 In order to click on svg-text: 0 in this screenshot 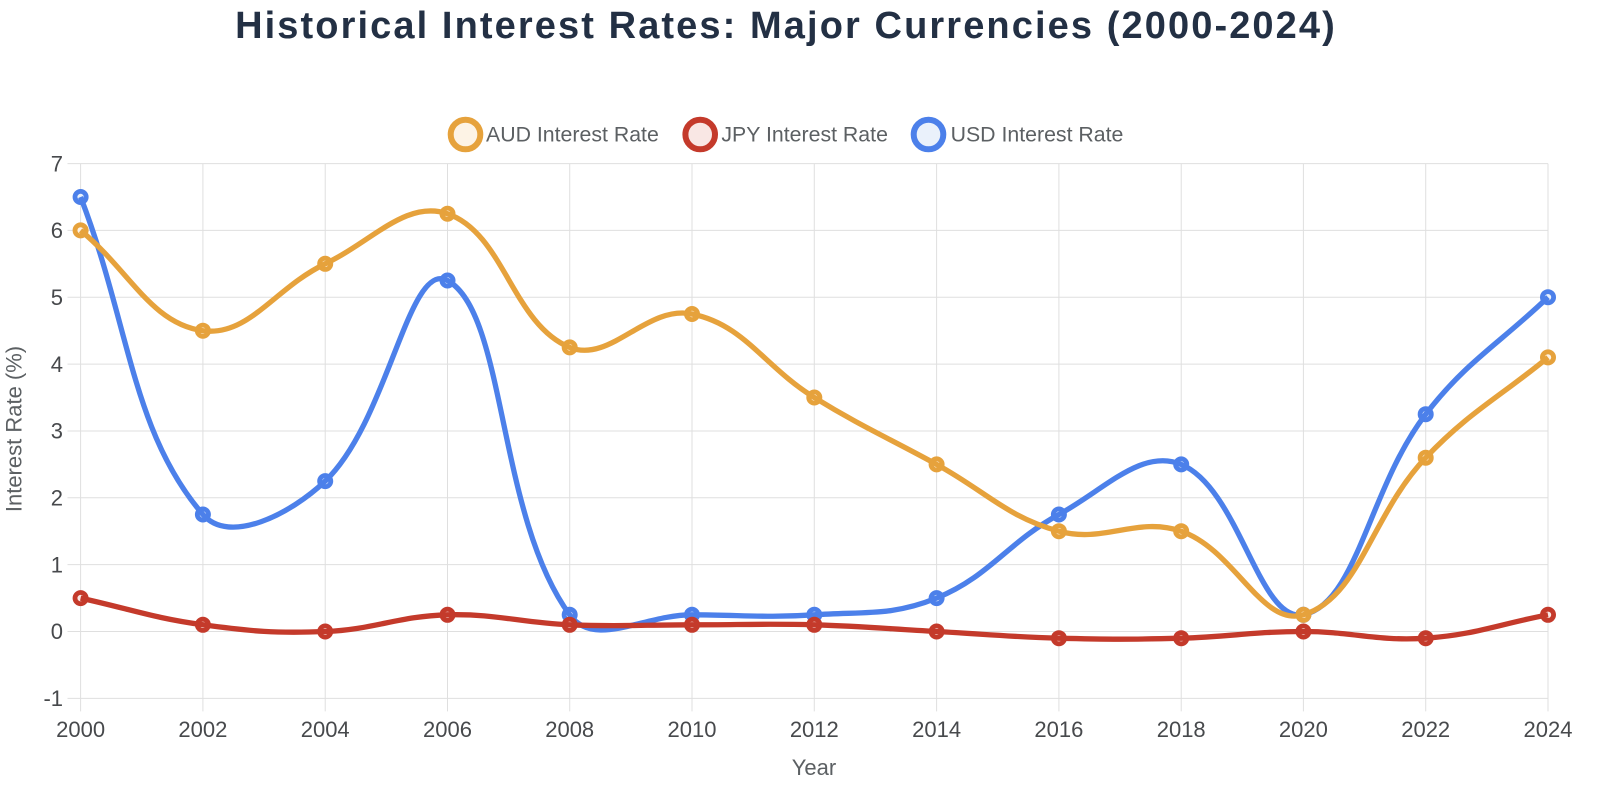, I will do `click(57, 631)`.